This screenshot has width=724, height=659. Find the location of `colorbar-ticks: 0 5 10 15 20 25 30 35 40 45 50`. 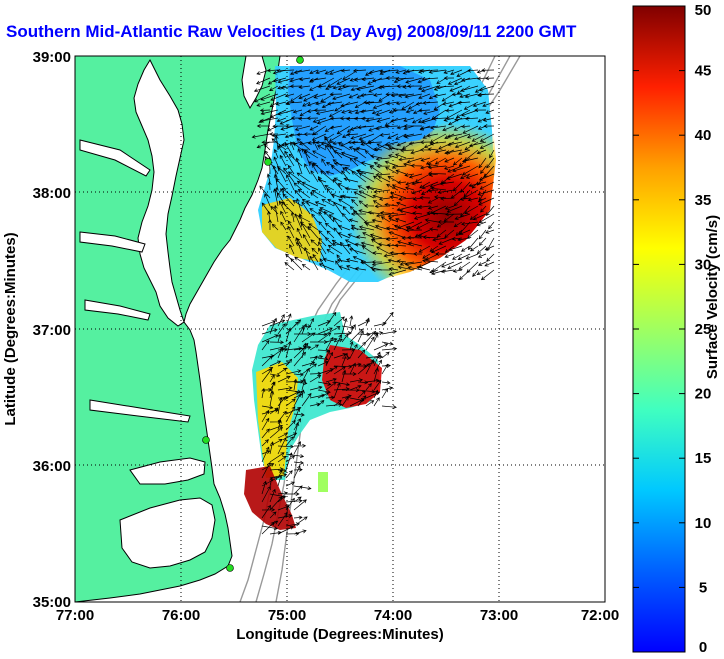

colorbar-ticks: 0 5 10 15 20 25 30 35 40 45 50 is located at coordinates (672, 329).